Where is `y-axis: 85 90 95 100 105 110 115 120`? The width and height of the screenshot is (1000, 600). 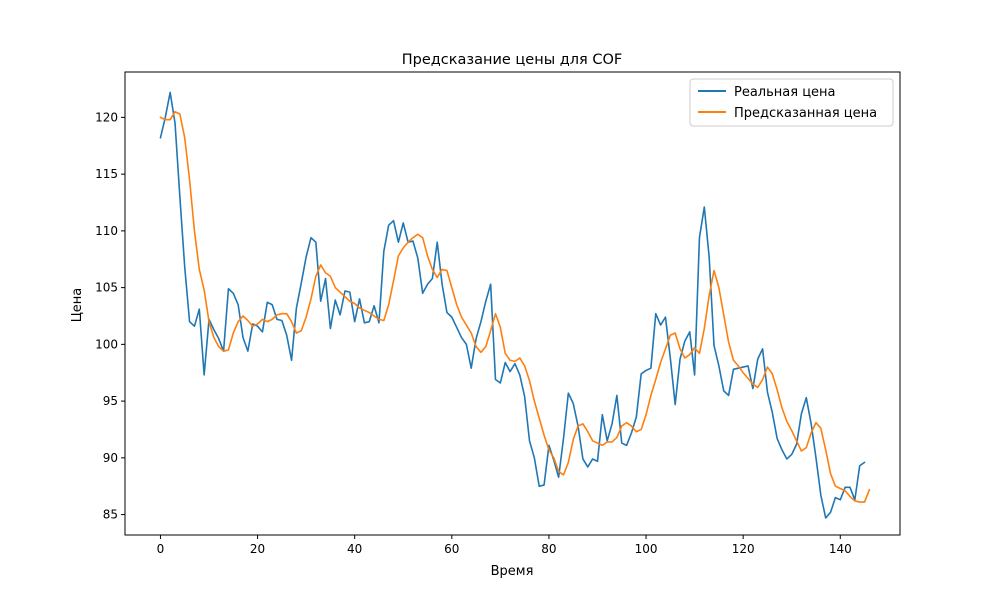 y-axis: 85 90 95 100 105 110 115 120 is located at coordinates (110, 316).